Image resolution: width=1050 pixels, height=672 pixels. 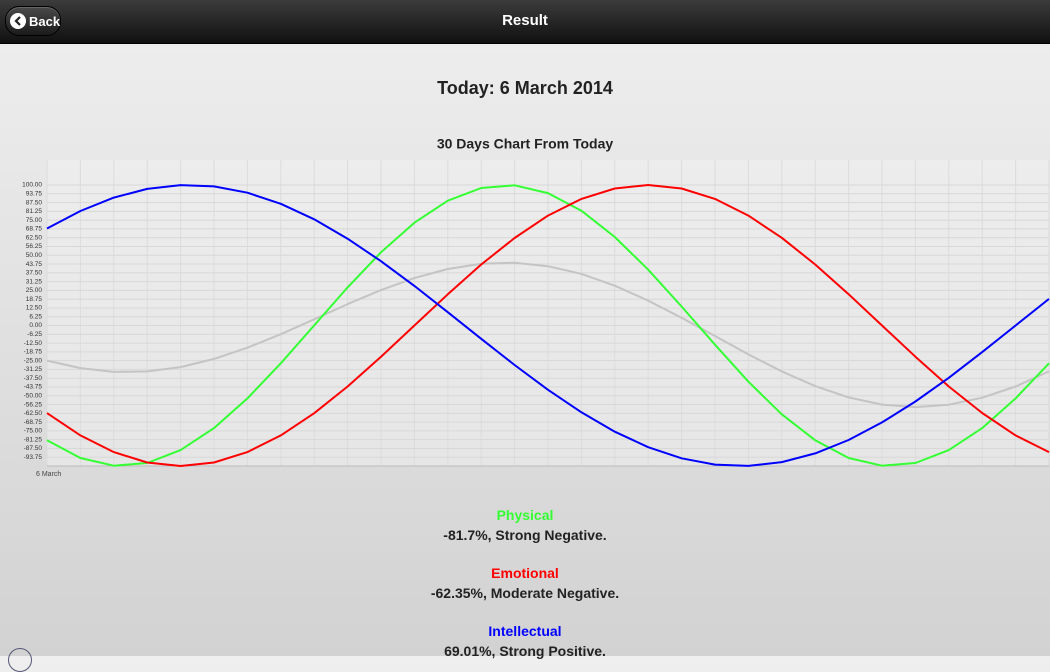 I want to click on back-icon, so click(x=18, y=21).